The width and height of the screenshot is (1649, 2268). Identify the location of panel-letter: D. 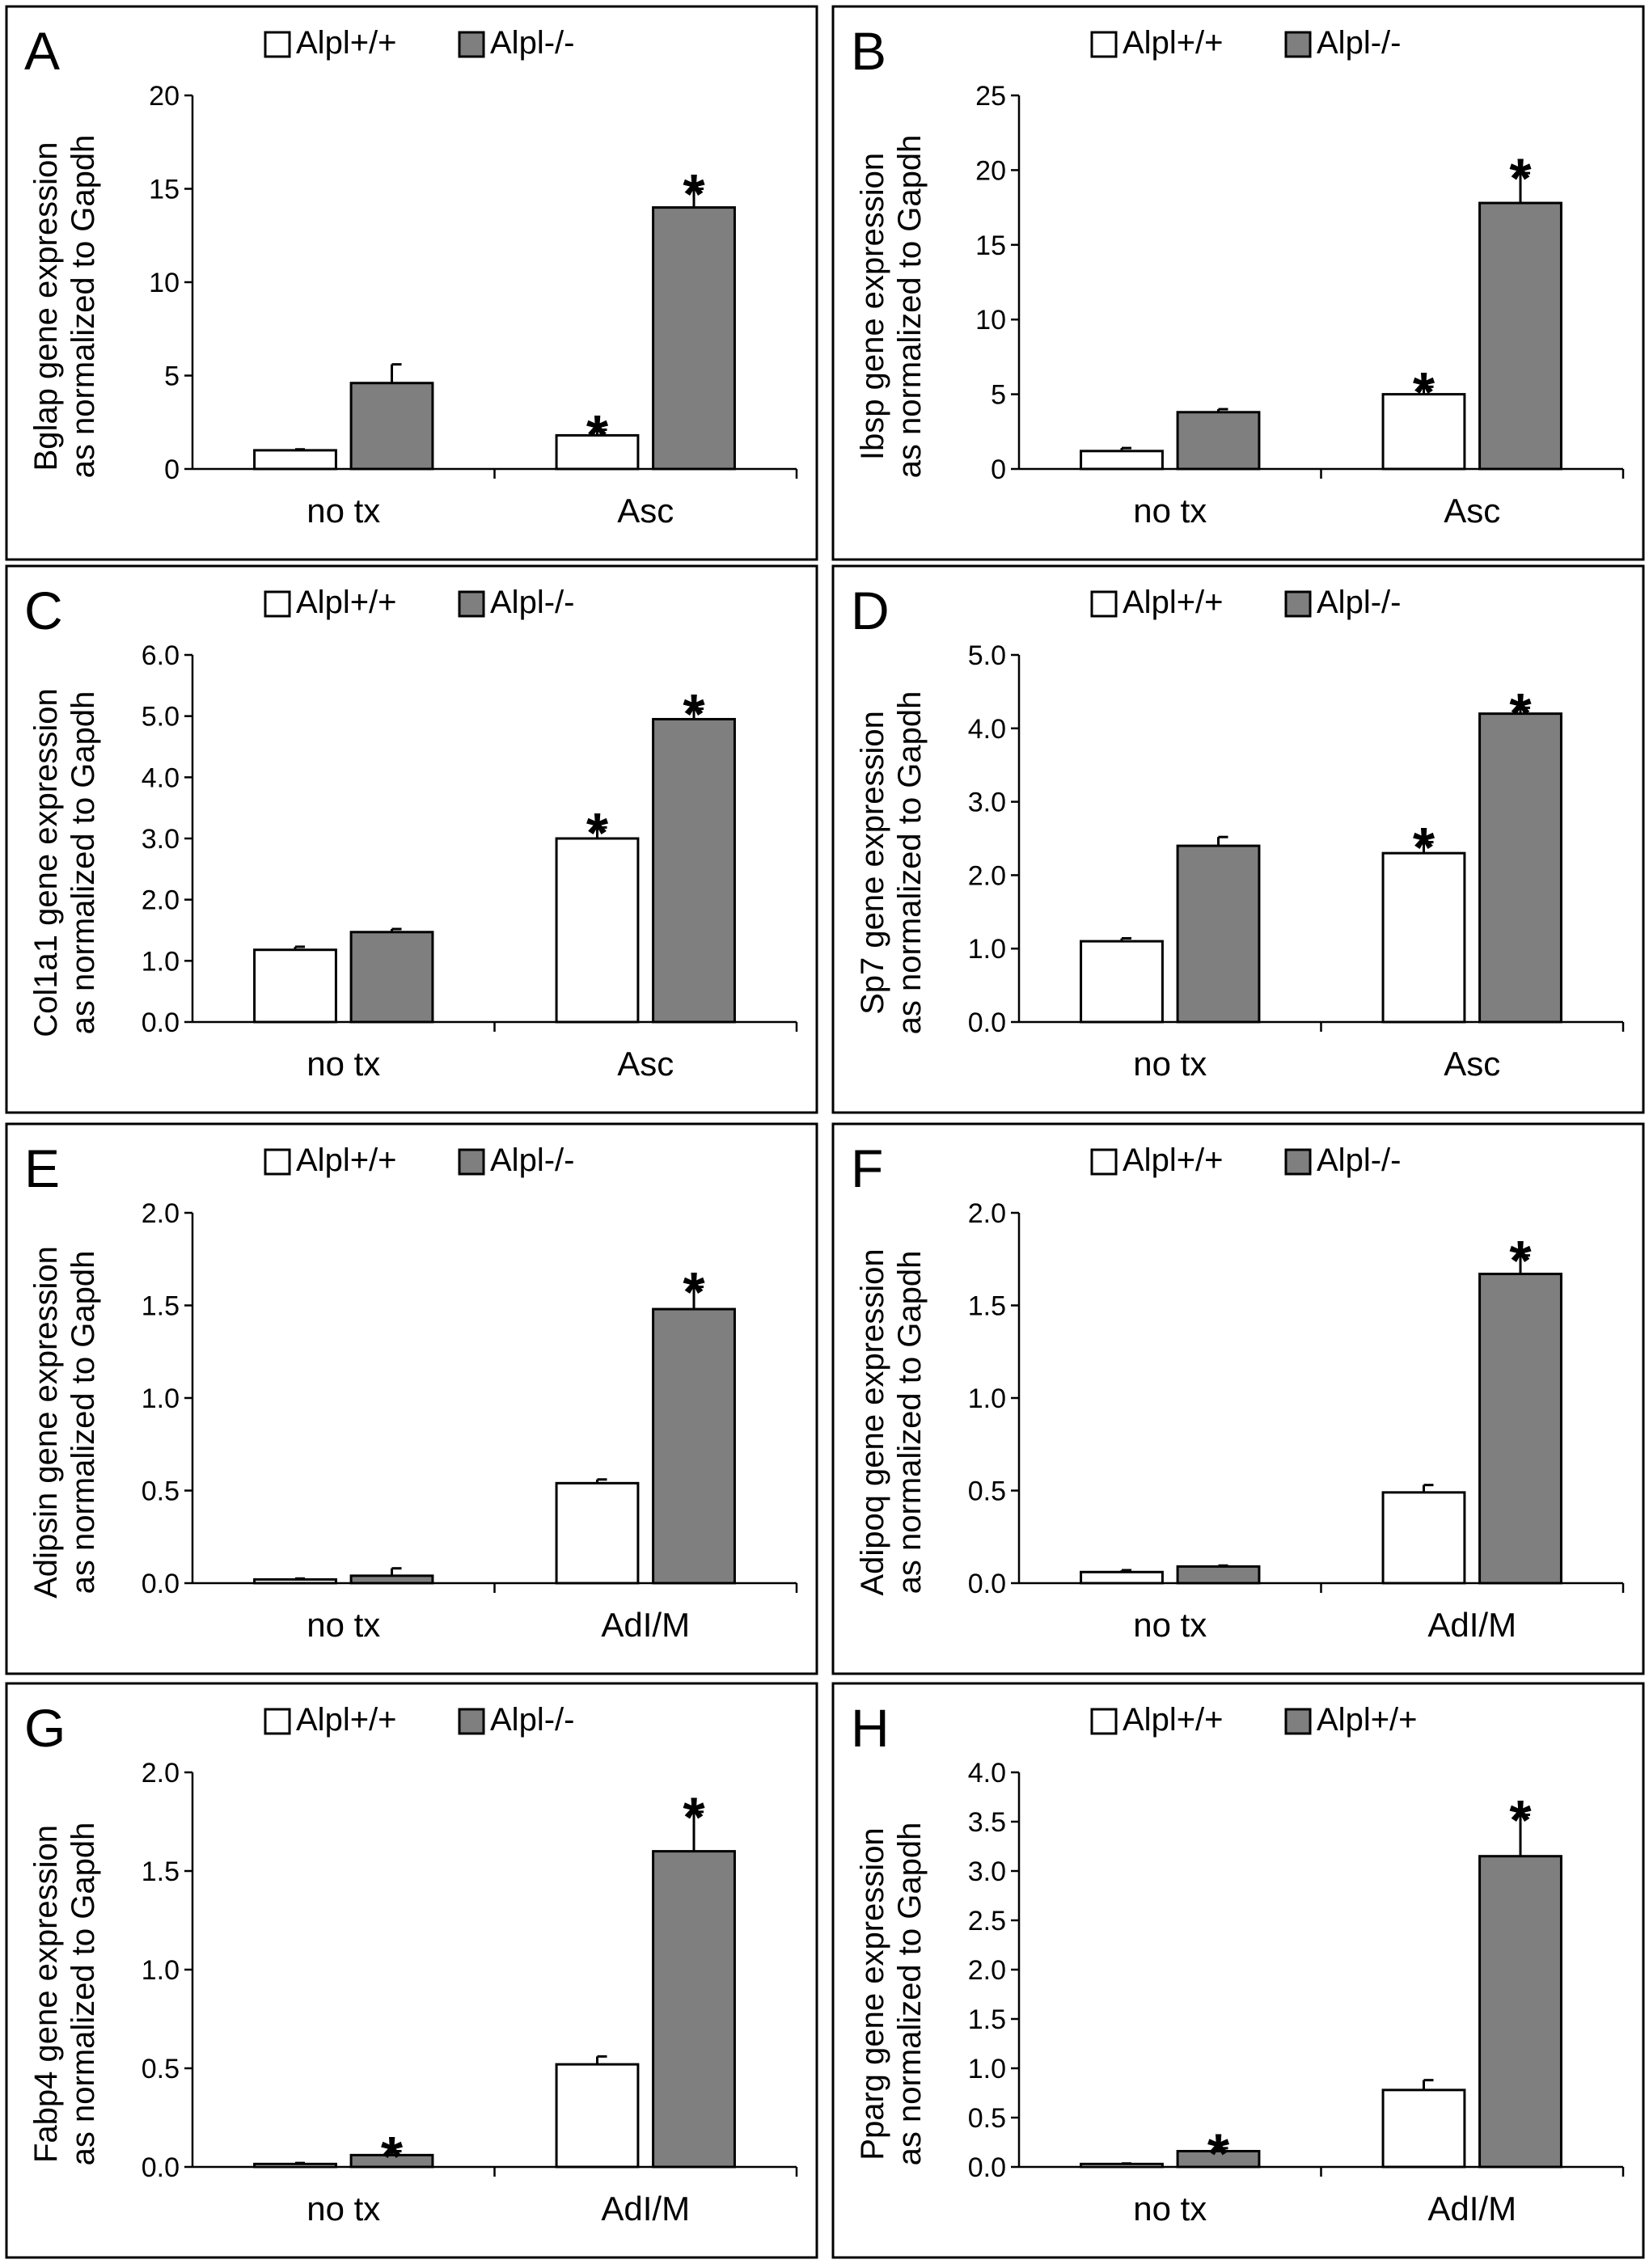
(870, 610).